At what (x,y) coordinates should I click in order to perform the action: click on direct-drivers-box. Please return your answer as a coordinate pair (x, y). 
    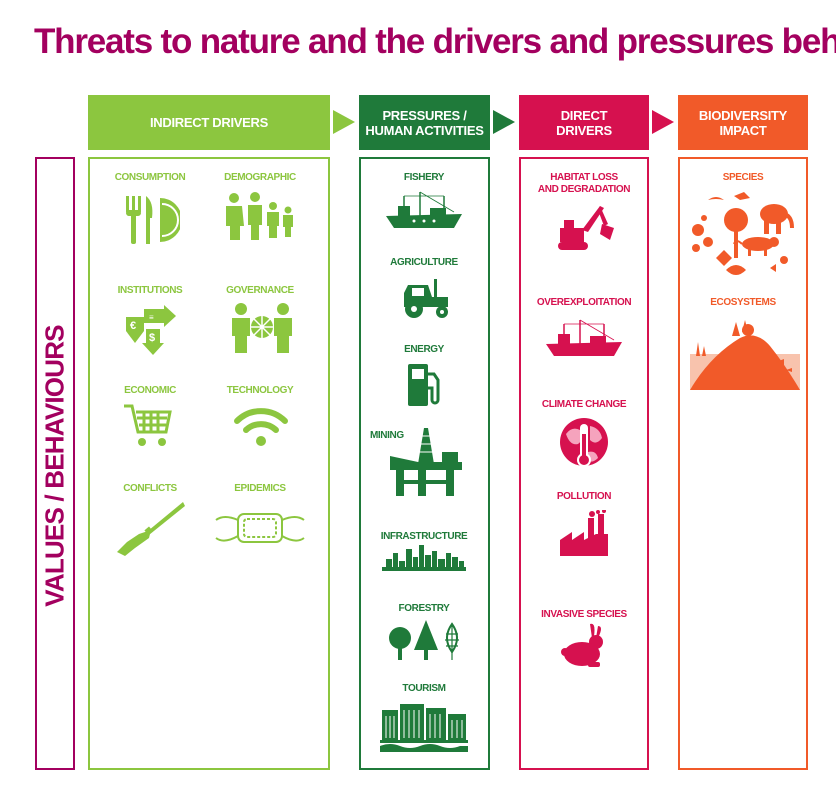
    Looking at the image, I should click on (584, 463).